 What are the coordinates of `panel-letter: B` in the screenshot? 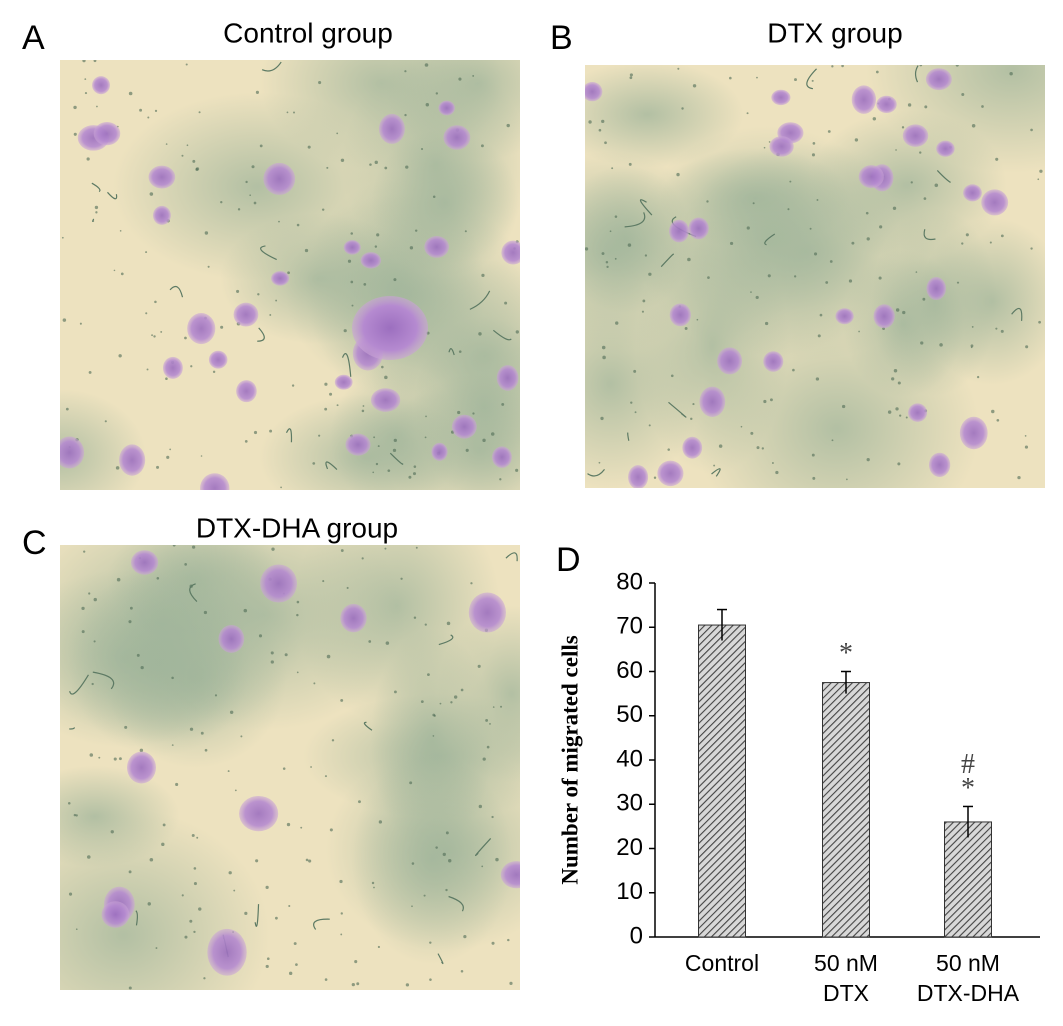 It's located at (561, 38).